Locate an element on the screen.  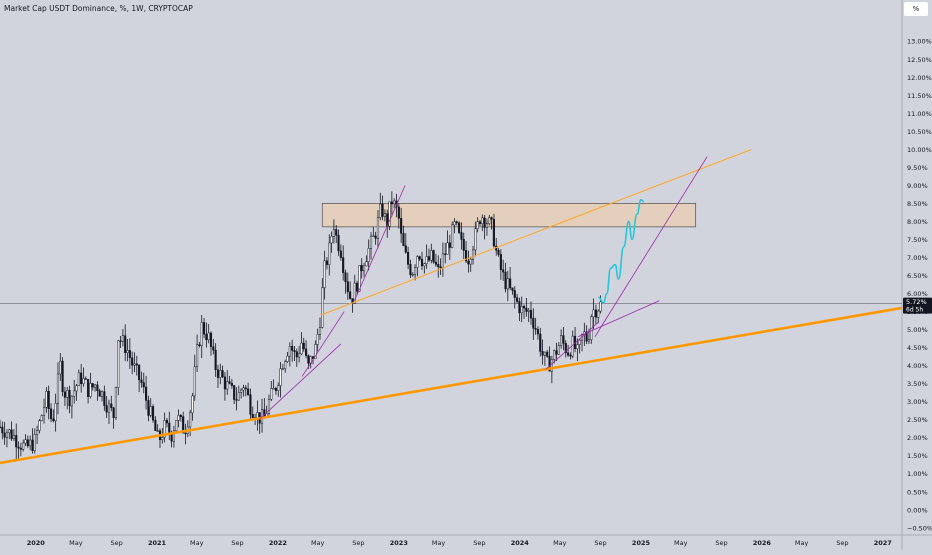
time-tick-label: 2023 is located at coordinates (399, 543).